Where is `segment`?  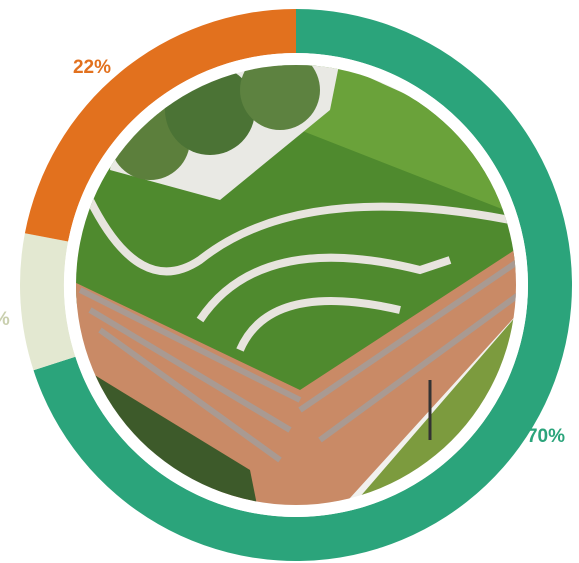
segment is located at coordinates (47, 302).